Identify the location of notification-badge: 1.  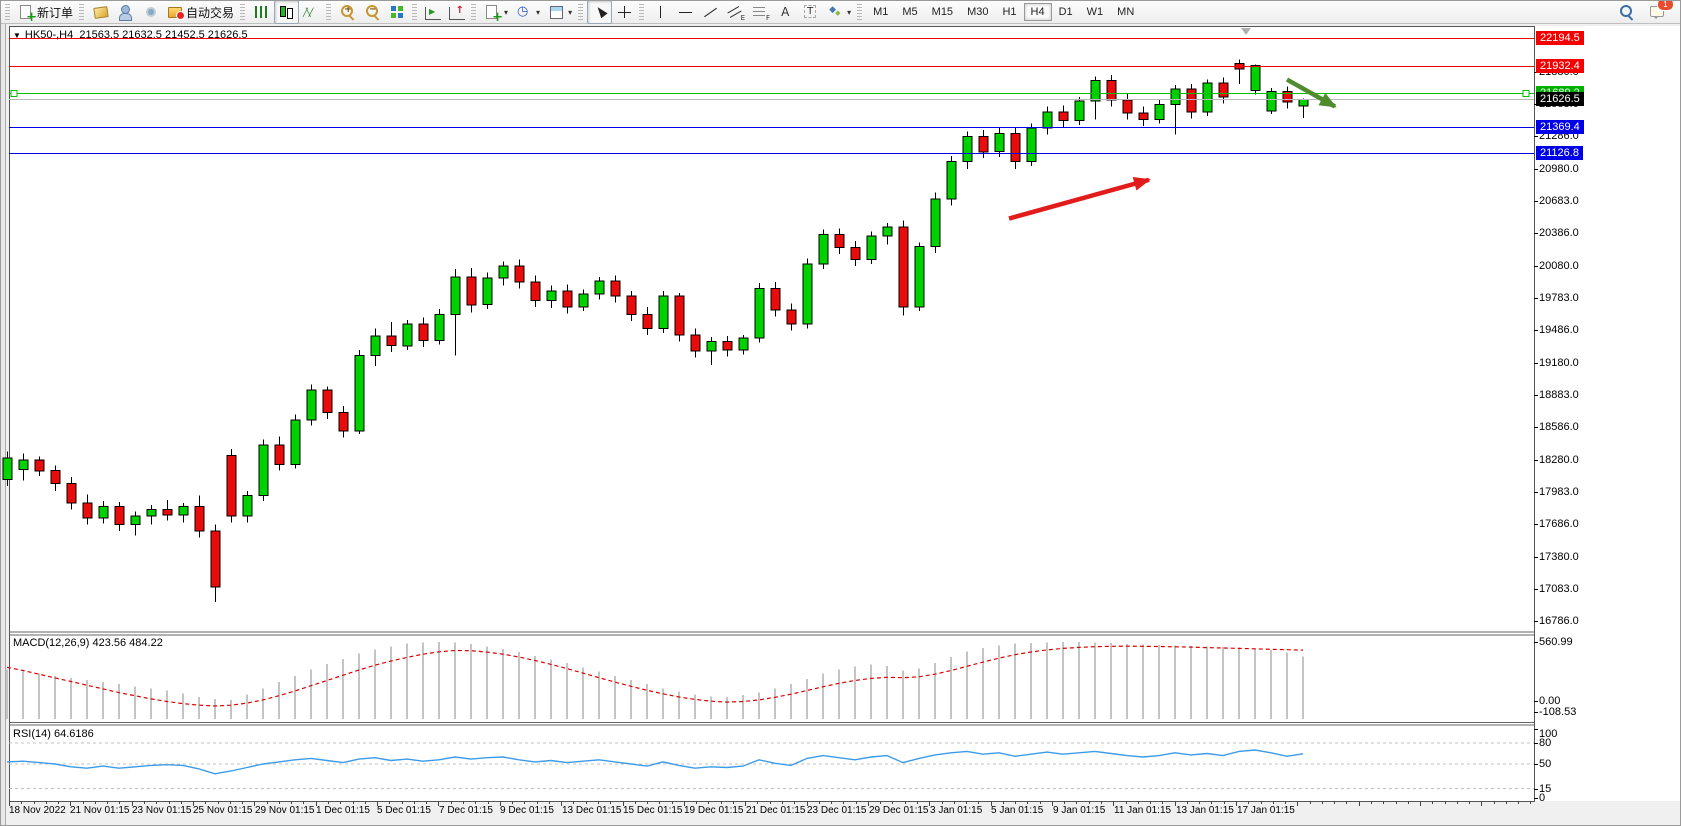
(1665, 6).